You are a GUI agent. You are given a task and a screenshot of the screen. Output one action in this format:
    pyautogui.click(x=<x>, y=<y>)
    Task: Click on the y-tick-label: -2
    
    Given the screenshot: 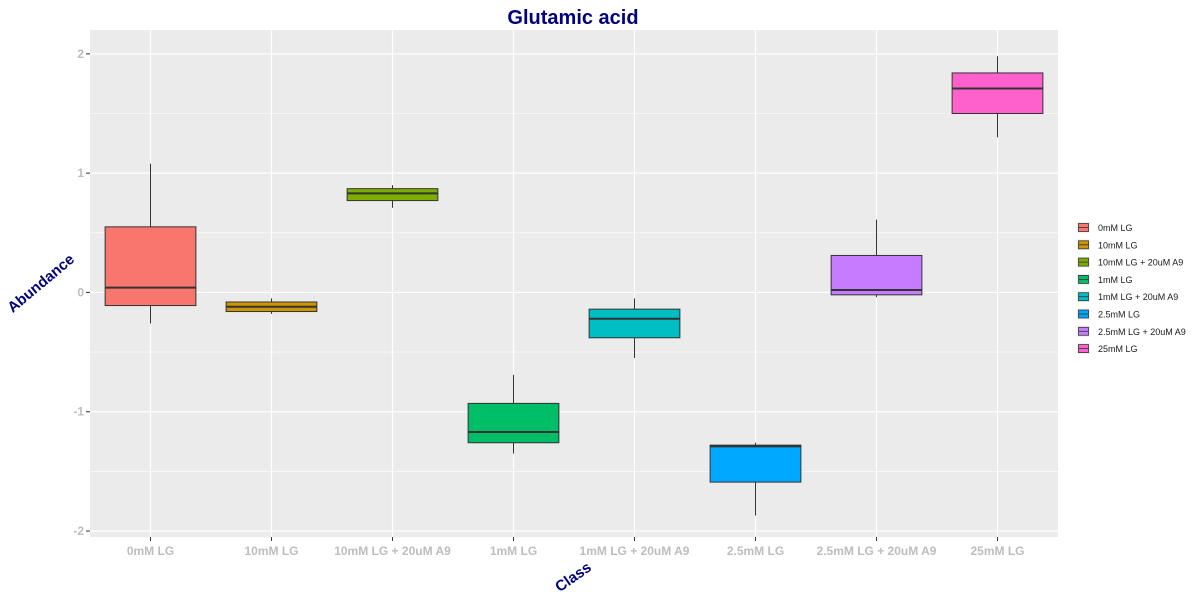 What is the action you would take?
    pyautogui.click(x=78, y=531)
    